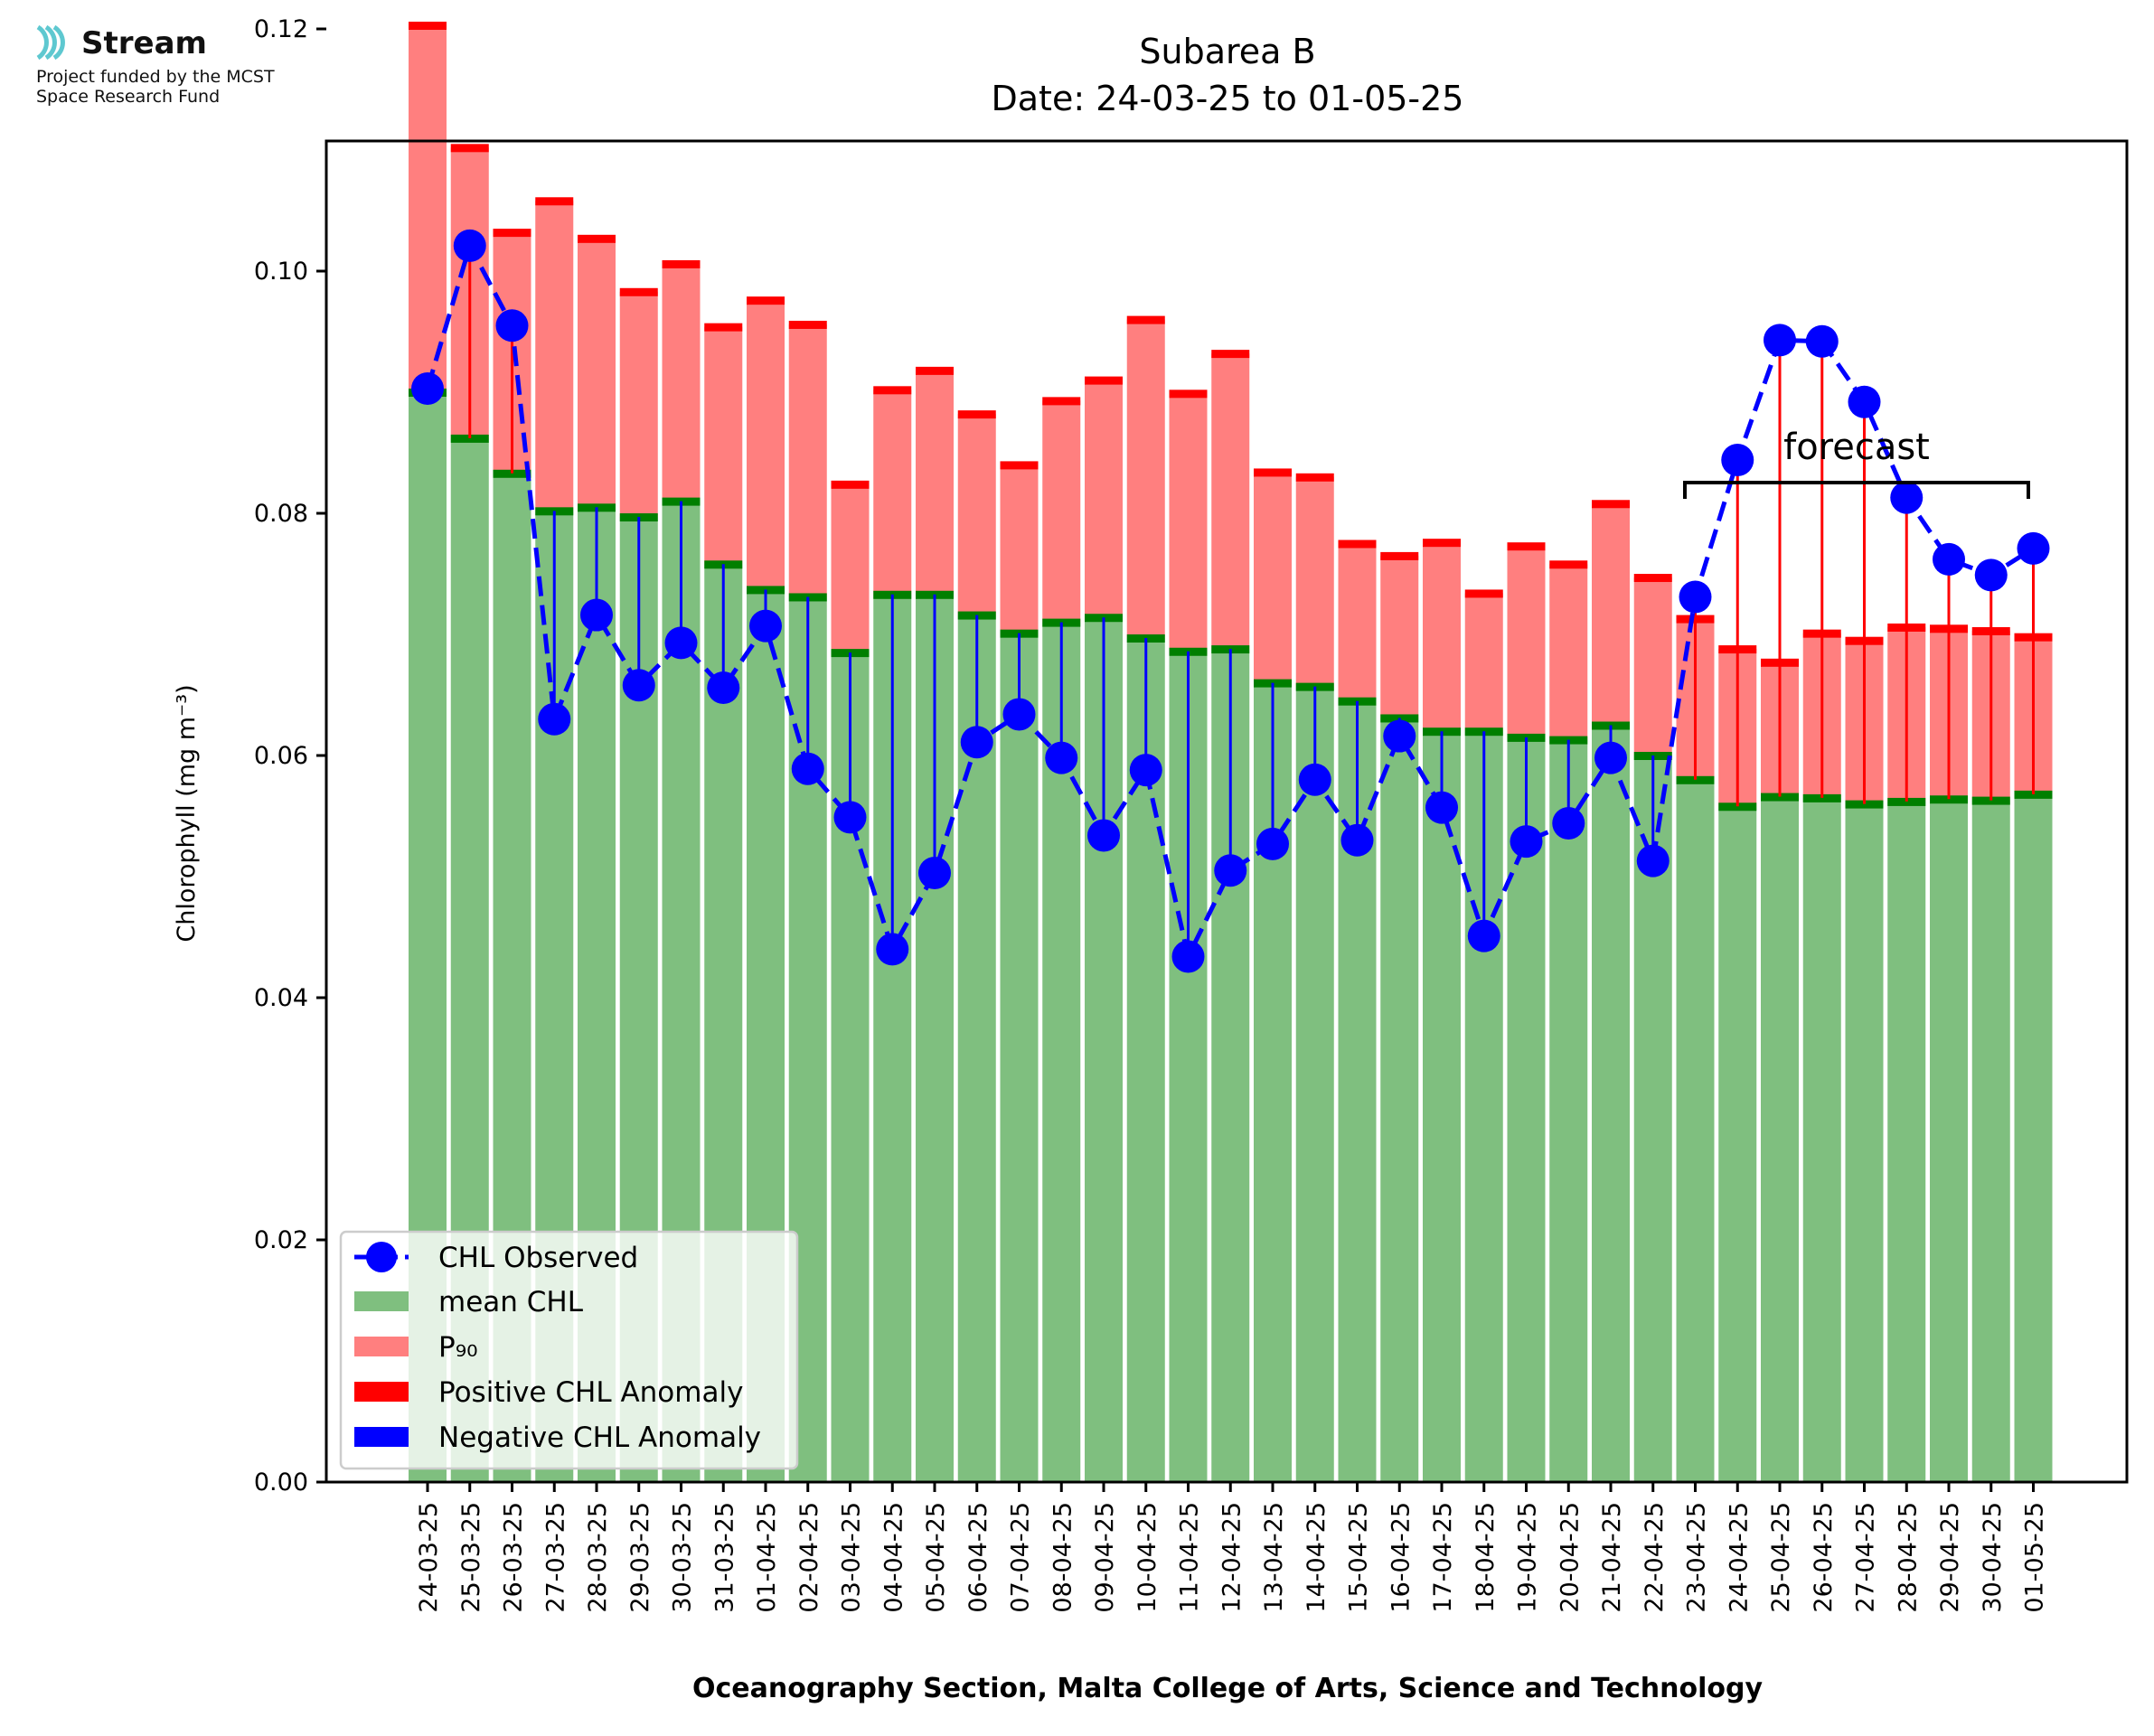  Describe the element at coordinates (281, 272) in the screenshot. I see `y-tick-label: 0.10` at that location.